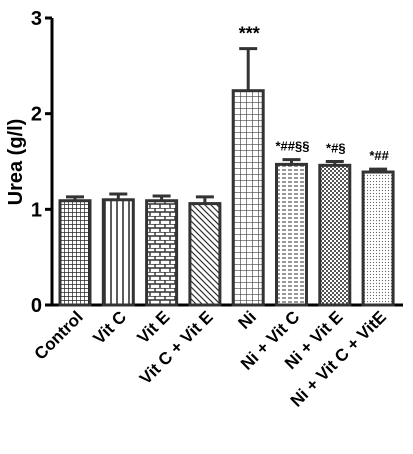 This screenshot has height=454, width=413. I want to click on y-axis-label: Urea (g/l), so click(16, 162).